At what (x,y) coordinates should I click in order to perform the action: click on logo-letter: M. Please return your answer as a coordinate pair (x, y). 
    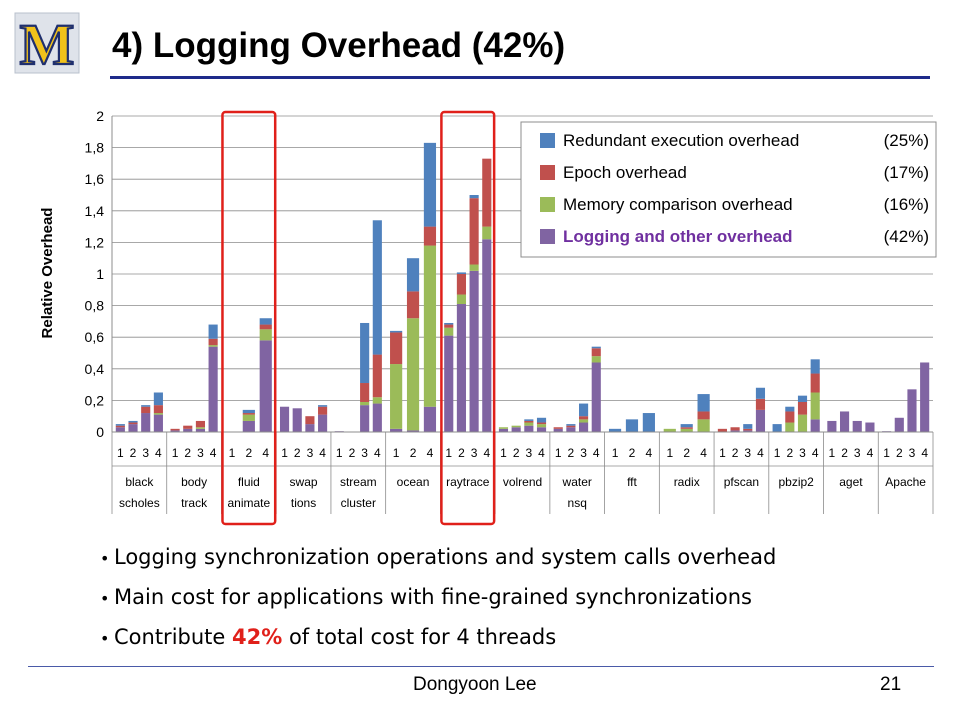
    Looking at the image, I should click on (47, 43).